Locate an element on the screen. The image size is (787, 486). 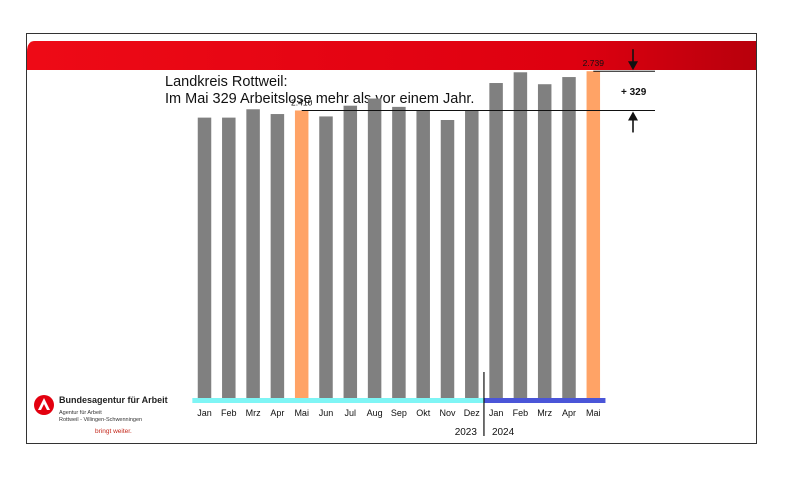
year-band-2023 is located at coordinates (338, 400).